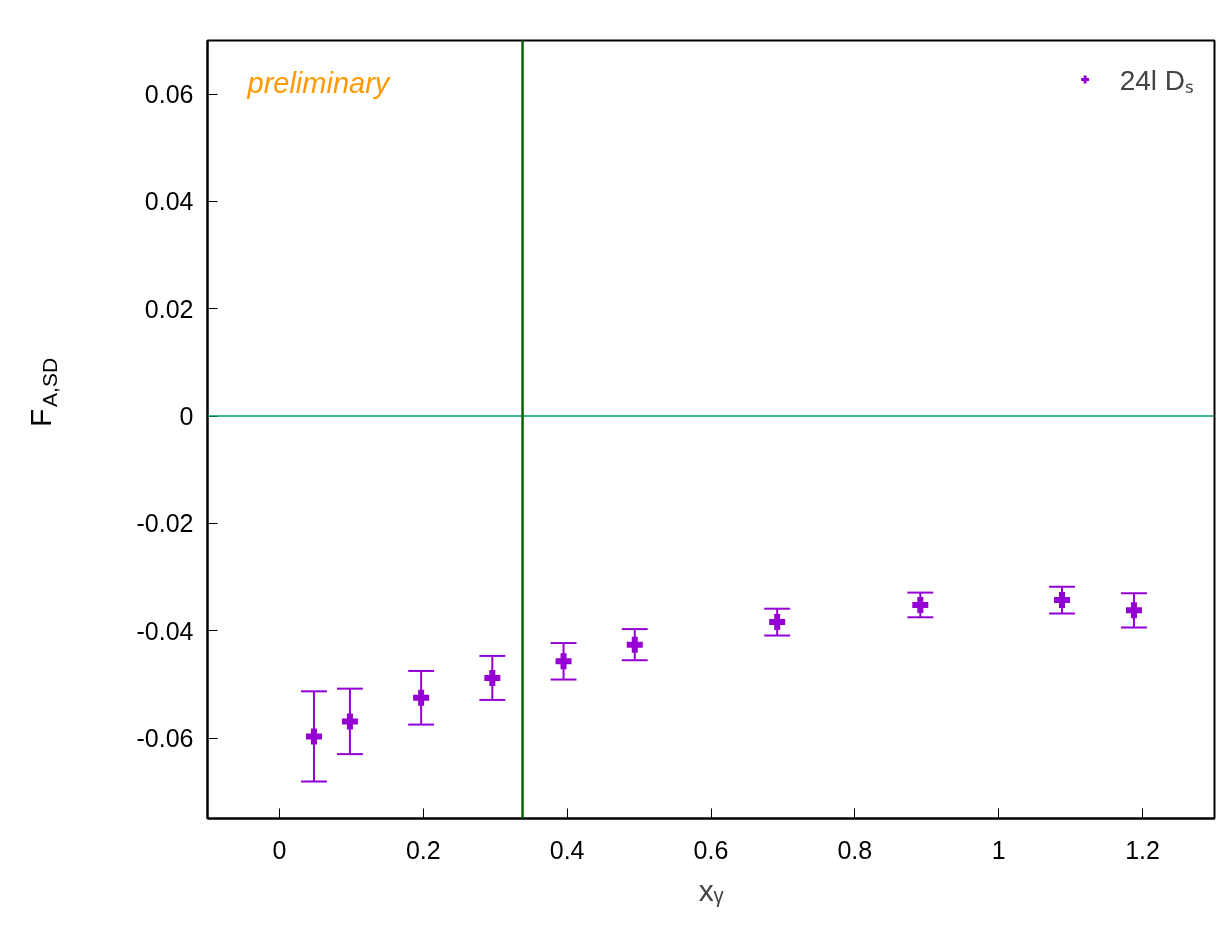 The height and width of the screenshot is (949, 1222). What do you see at coordinates (711, 890) in the screenshot?
I see `x-axis-title: xᵧ` at bounding box center [711, 890].